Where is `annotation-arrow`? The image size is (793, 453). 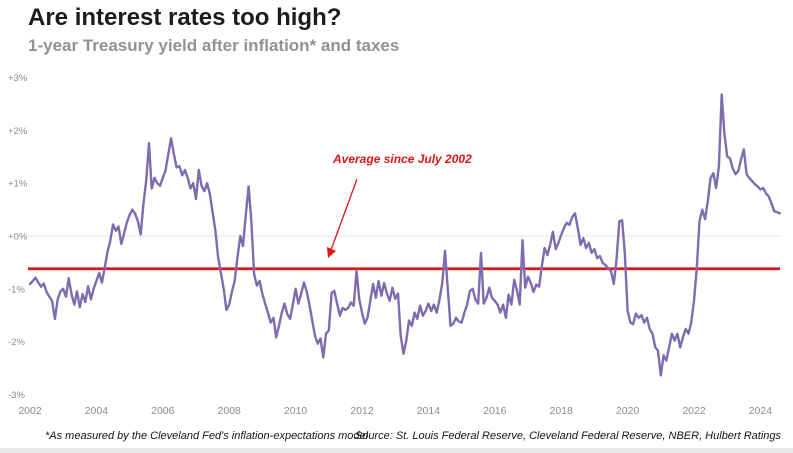
annotation-arrow is located at coordinates (344, 214).